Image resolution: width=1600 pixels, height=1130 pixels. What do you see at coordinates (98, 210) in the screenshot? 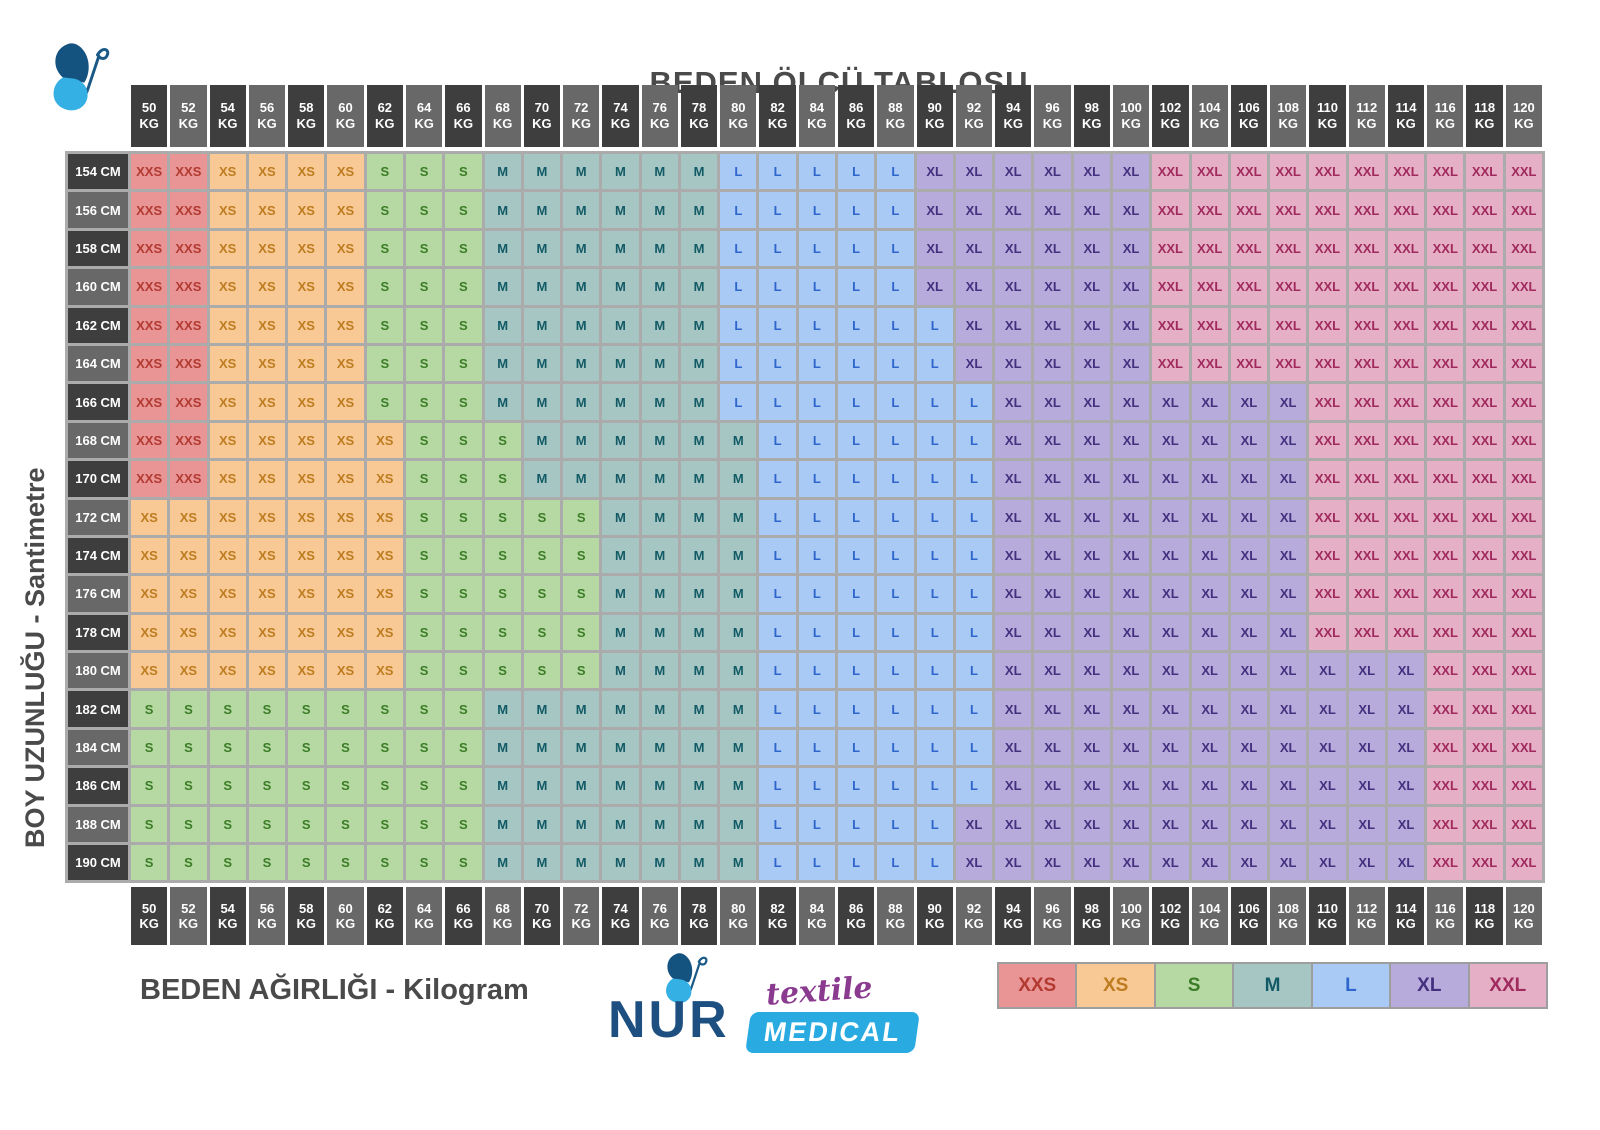
I see `cm-header-cell: 156 CM` at bounding box center [98, 210].